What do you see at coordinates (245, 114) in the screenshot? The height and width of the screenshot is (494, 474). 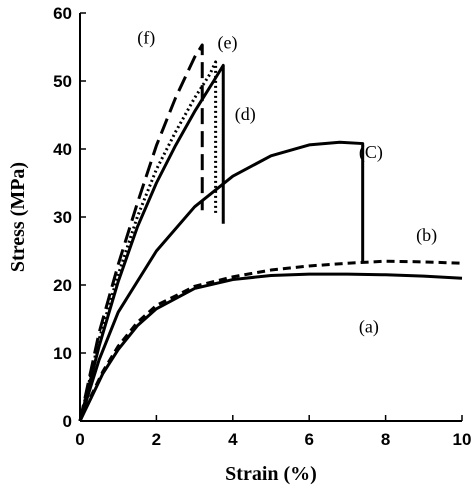 I see `curve-label-3: (d)` at bounding box center [245, 114].